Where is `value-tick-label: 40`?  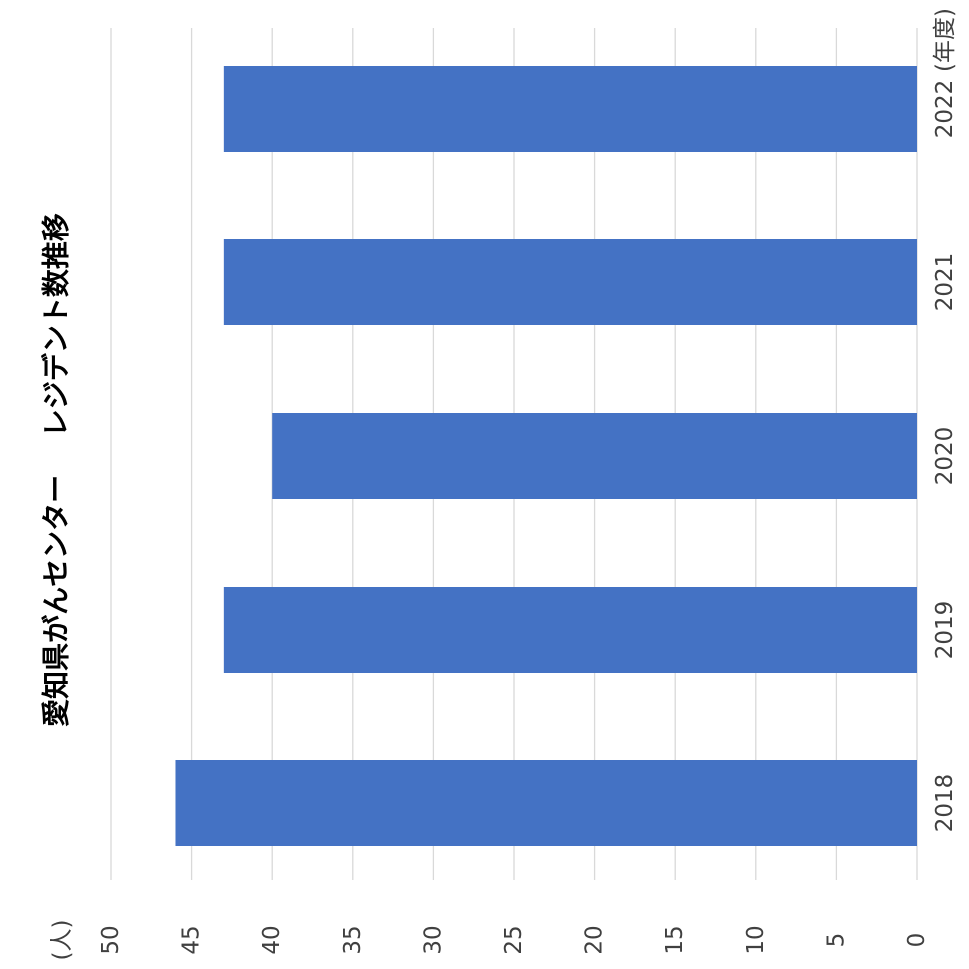 value-tick-label: 40 is located at coordinates (272, 939).